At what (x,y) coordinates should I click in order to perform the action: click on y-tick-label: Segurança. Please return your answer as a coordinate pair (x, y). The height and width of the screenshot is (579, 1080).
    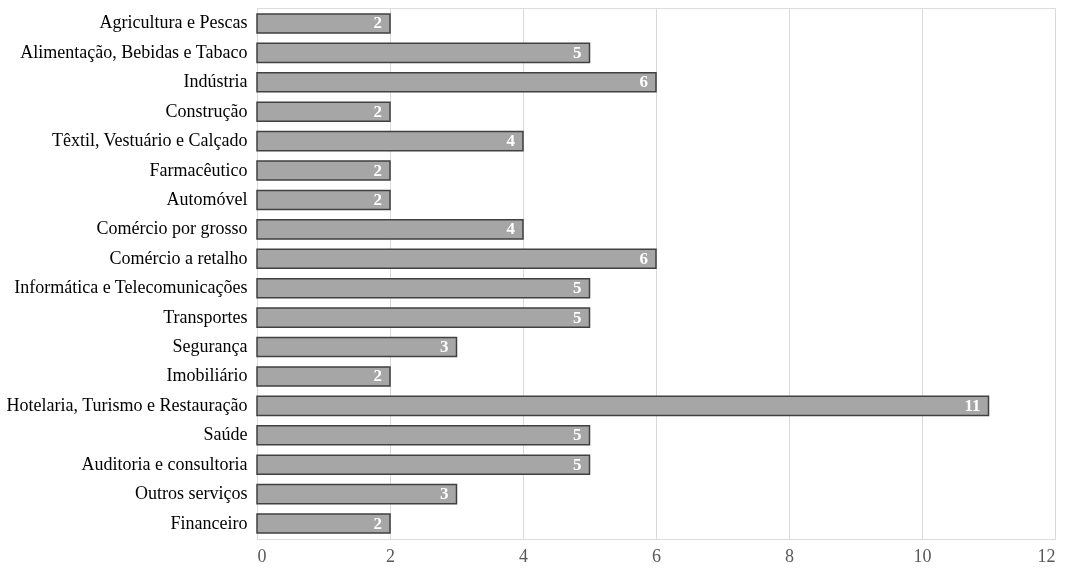
    Looking at the image, I should click on (210, 346).